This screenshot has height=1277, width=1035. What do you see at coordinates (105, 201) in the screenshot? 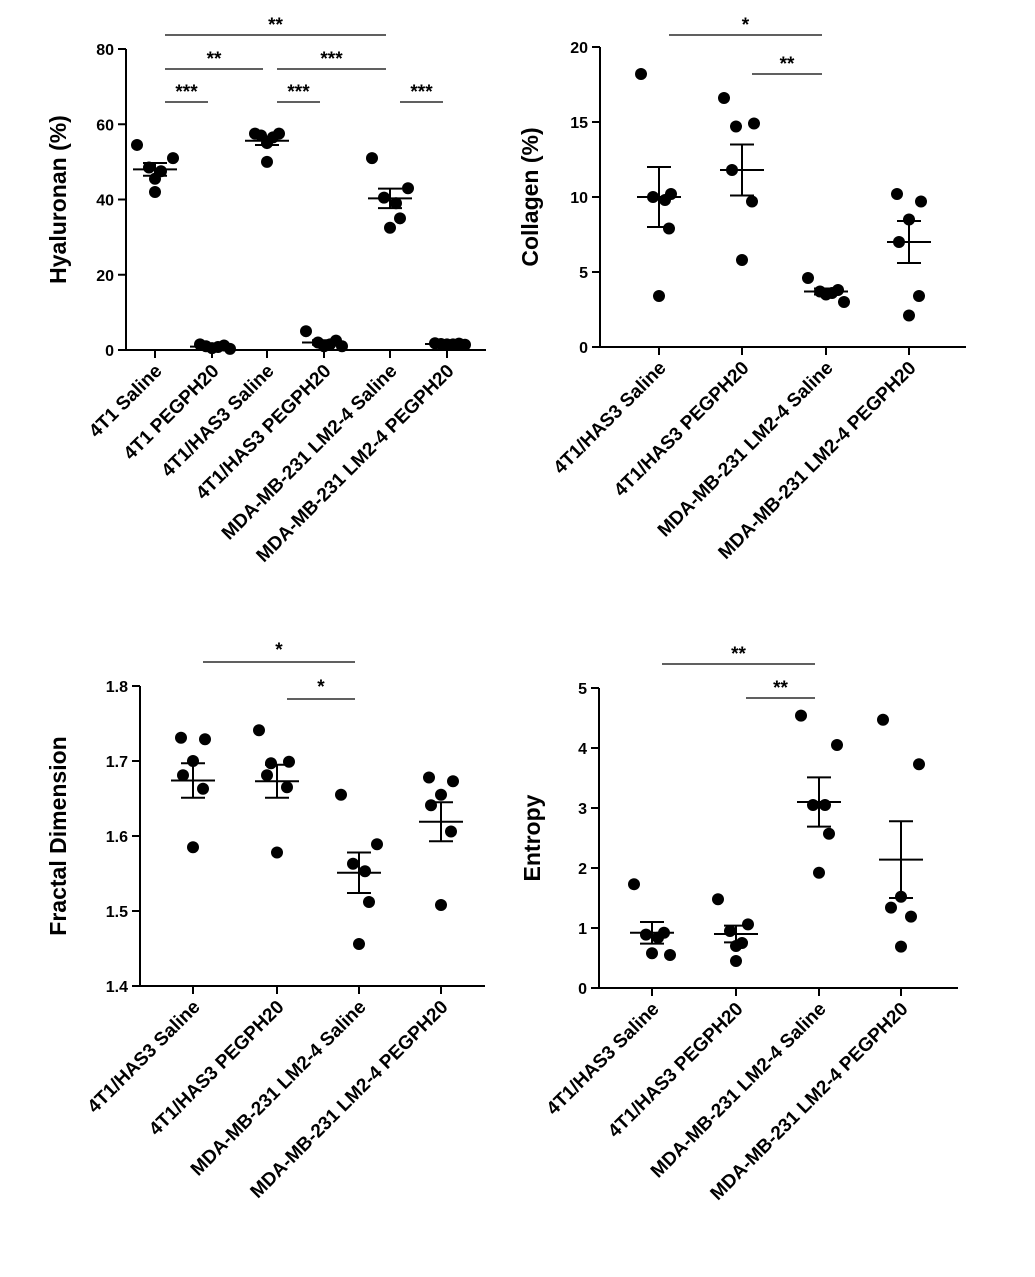
I see `y-tick-label: 40` at bounding box center [105, 201].